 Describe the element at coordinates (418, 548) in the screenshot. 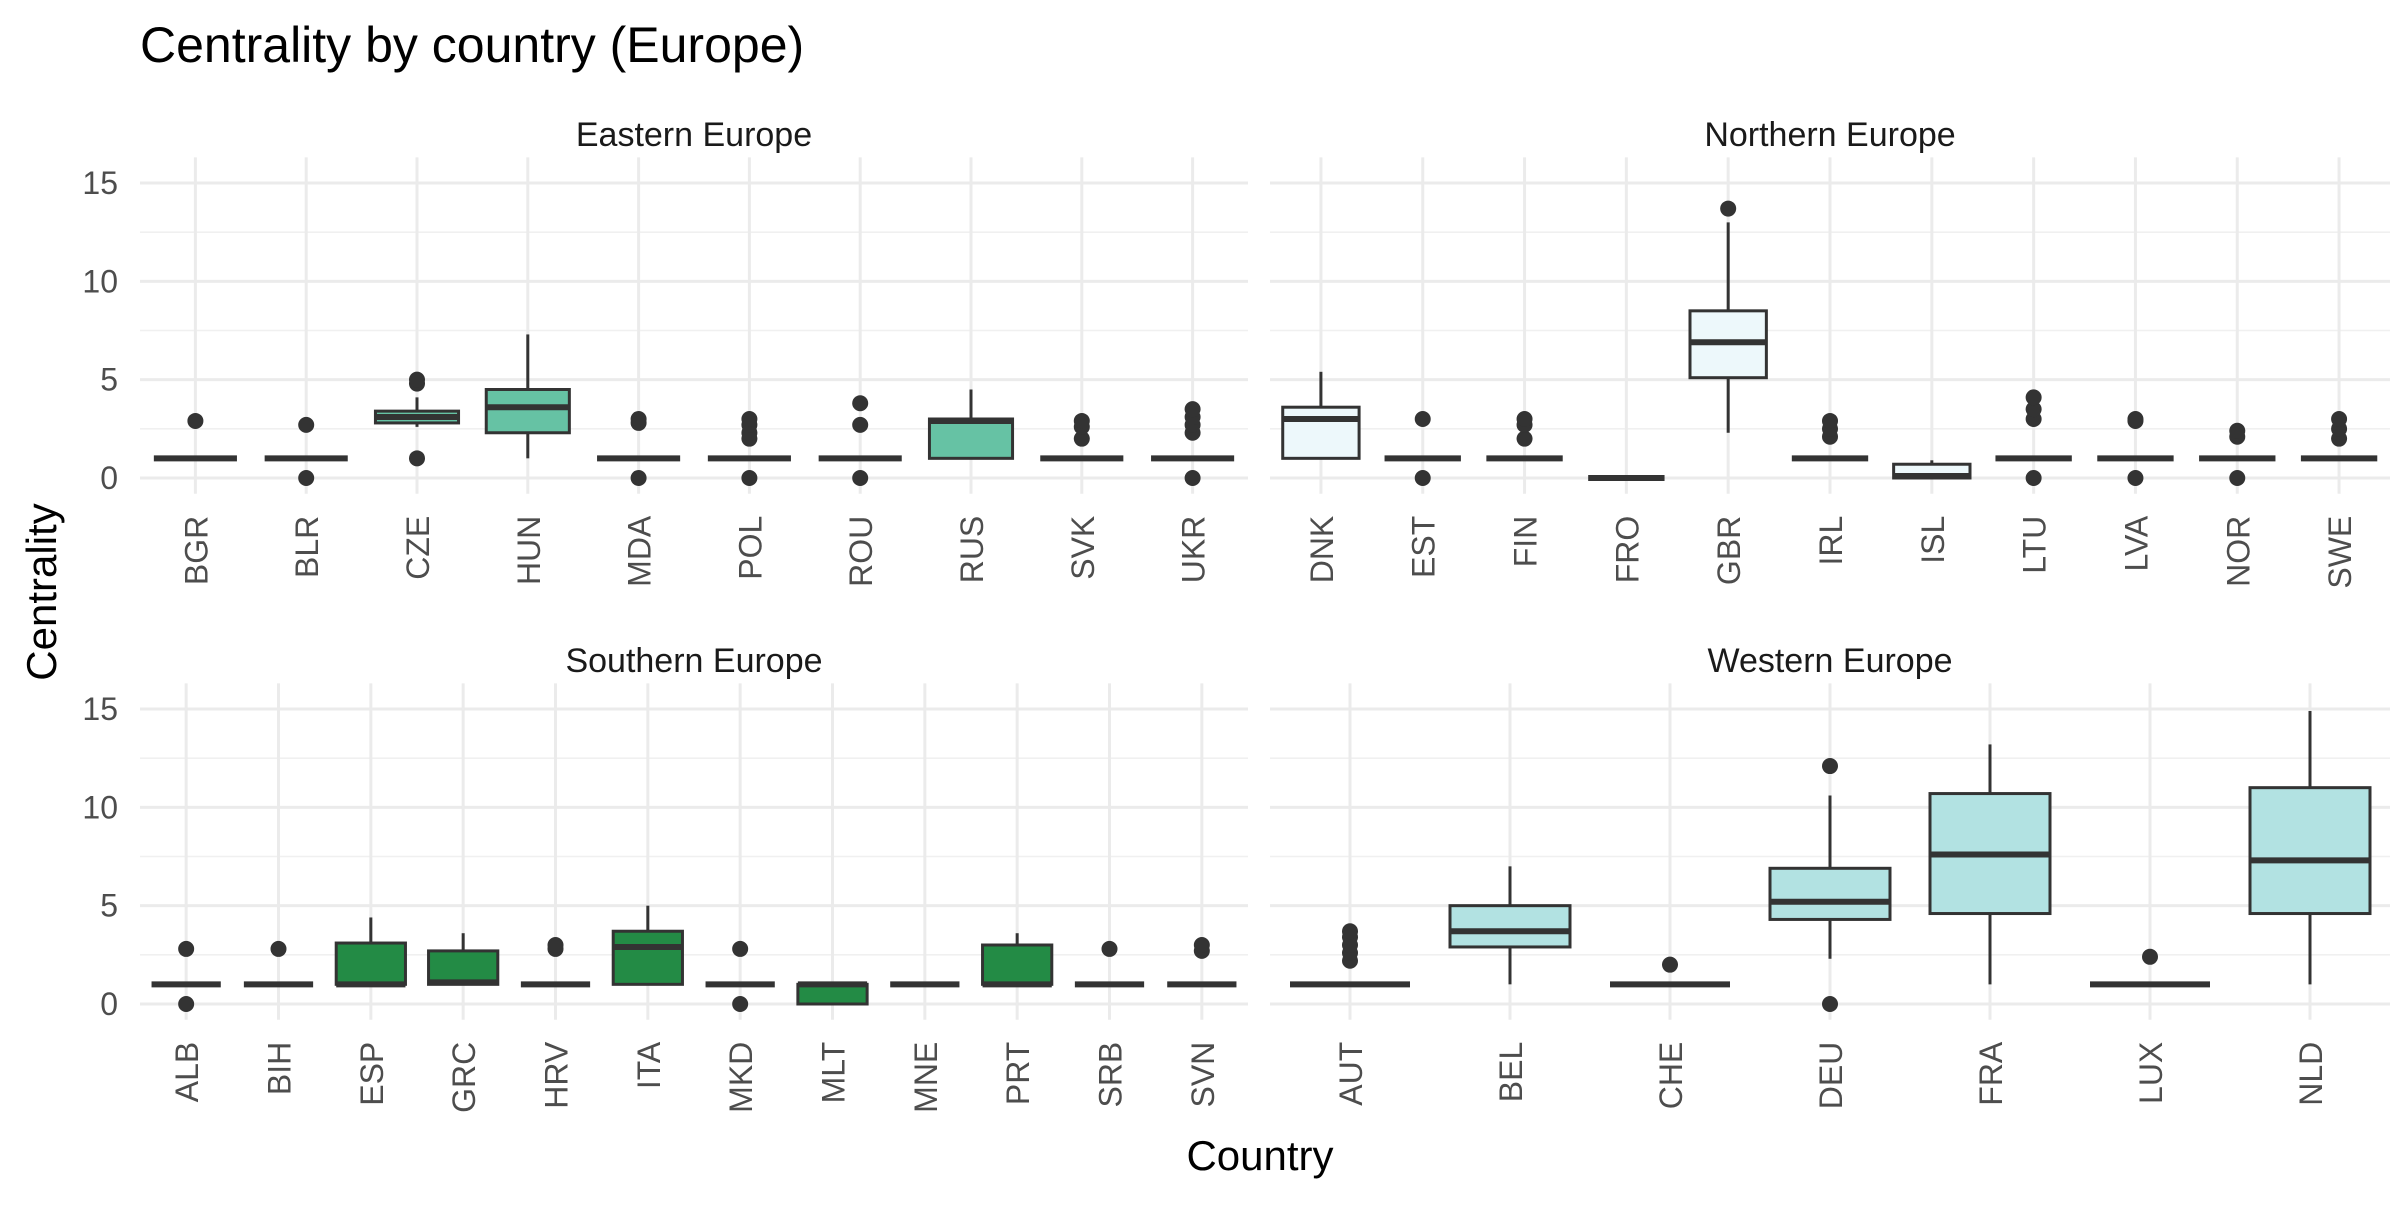

I see `x-tick-label: CZE` at that location.